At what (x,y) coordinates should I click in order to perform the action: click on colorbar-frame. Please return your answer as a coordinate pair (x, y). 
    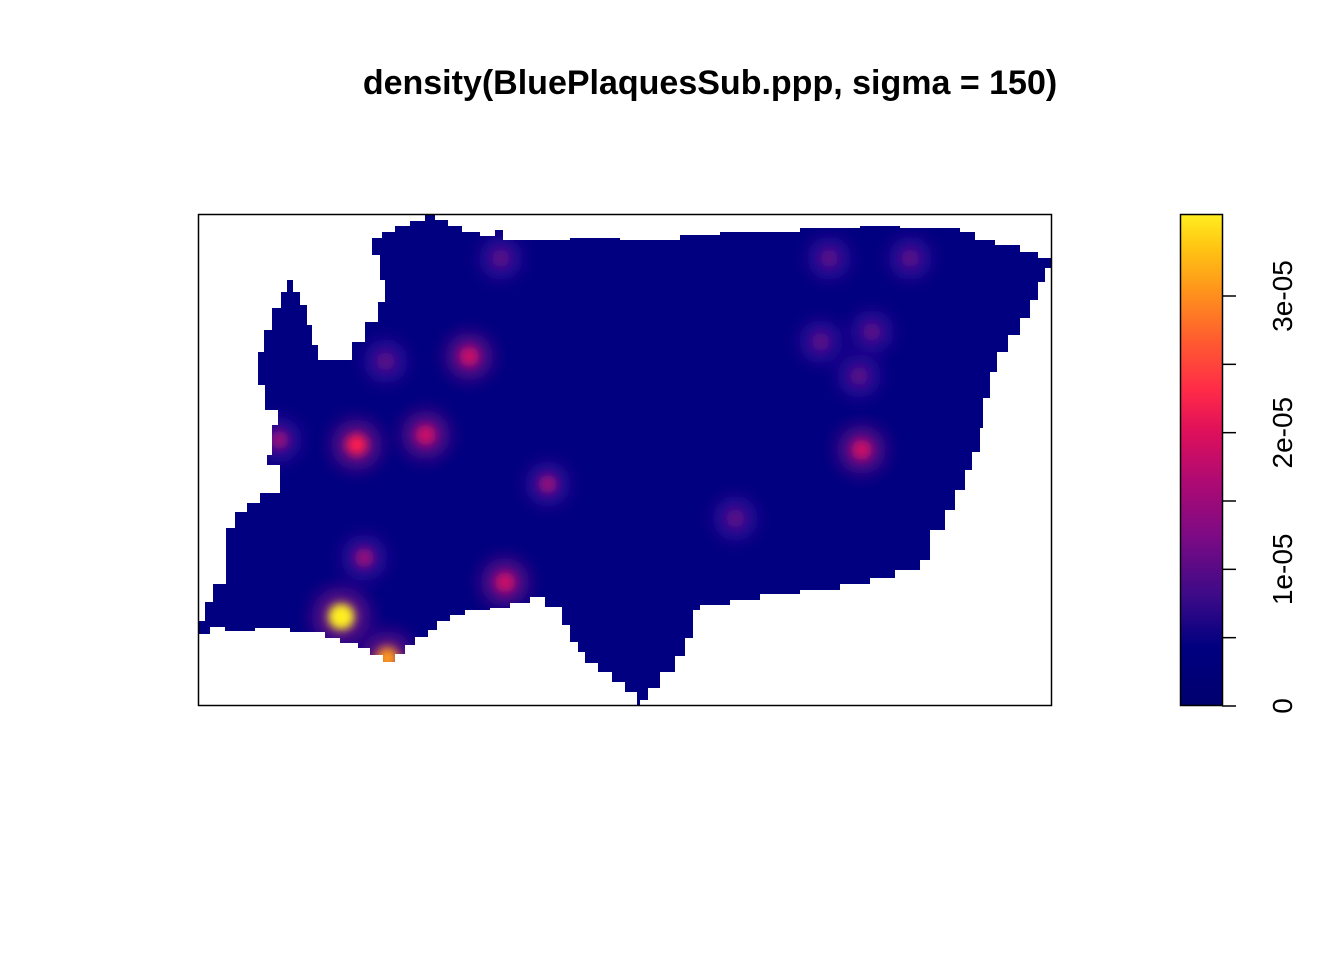
    Looking at the image, I should click on (1201, 460).